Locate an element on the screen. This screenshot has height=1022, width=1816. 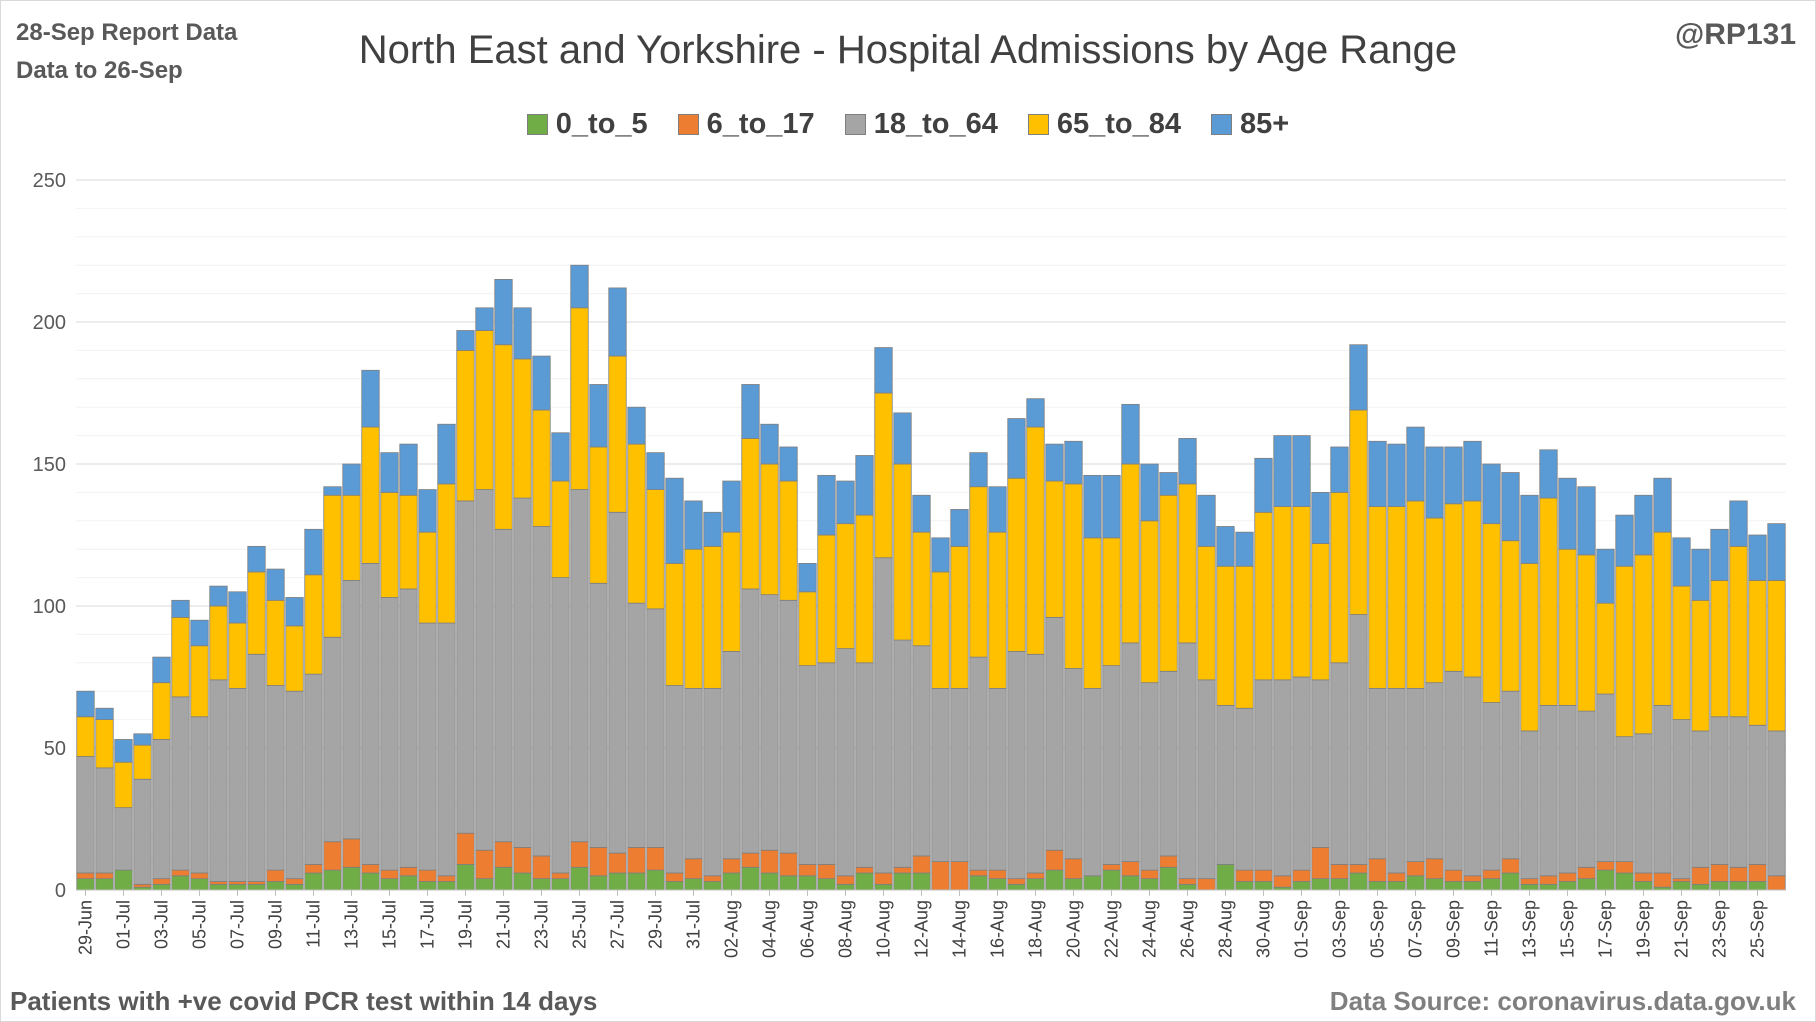
x-tick-label: 23-Sep is located at coordinates (1720, 929).